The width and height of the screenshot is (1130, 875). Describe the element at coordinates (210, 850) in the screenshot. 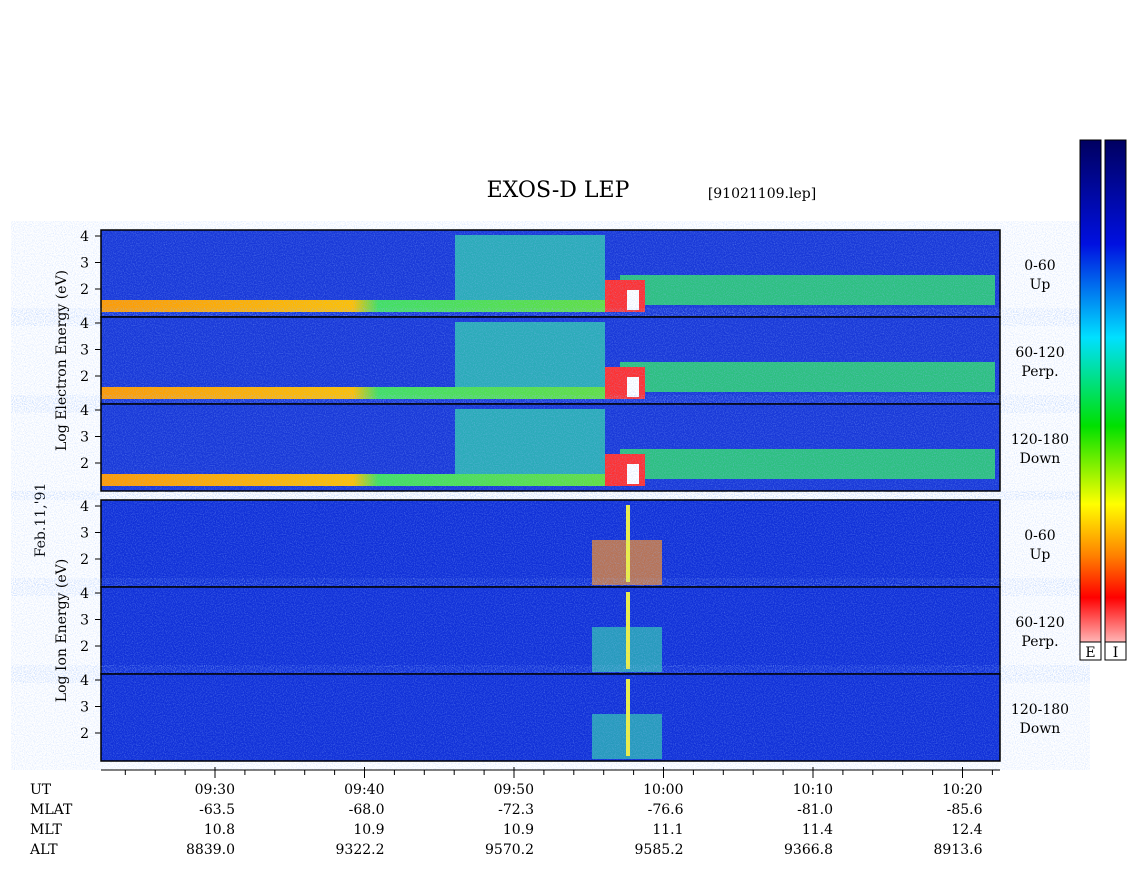

I see `row-value: 8839.0` at that location.